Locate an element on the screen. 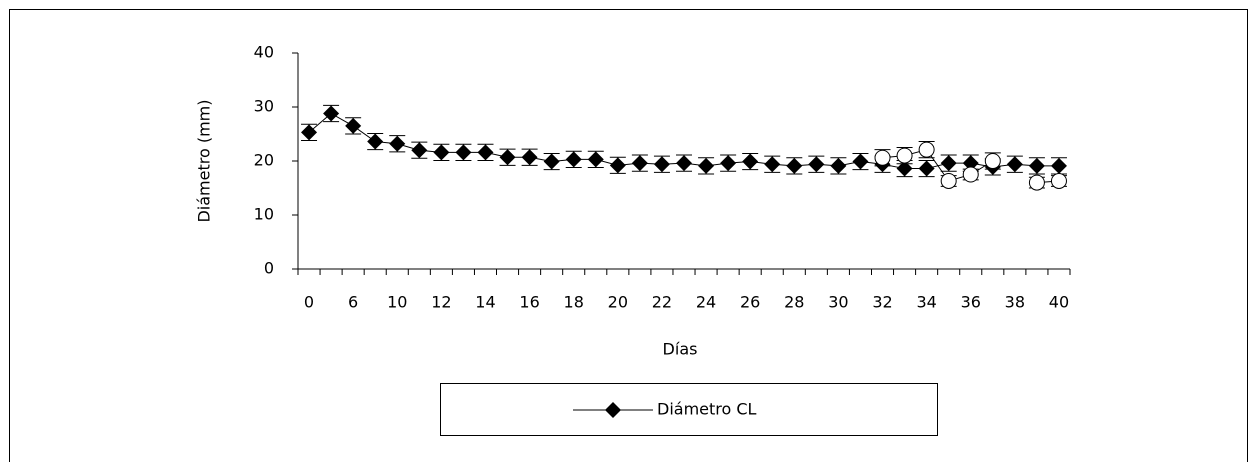 The height and width of the screenshot is (462, 1257). y-tick-label: 10 is located at coordinates (264, 214).